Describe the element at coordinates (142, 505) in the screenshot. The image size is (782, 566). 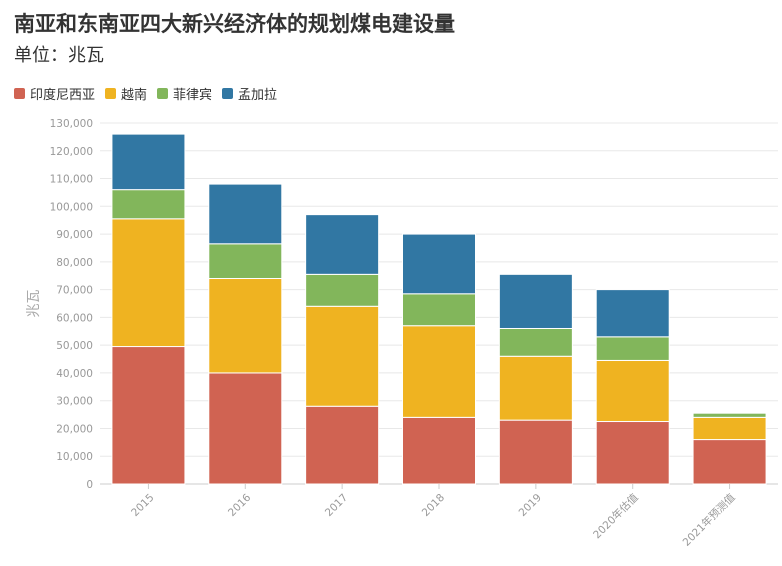
I see `x-tick-label: 2015` at that location.